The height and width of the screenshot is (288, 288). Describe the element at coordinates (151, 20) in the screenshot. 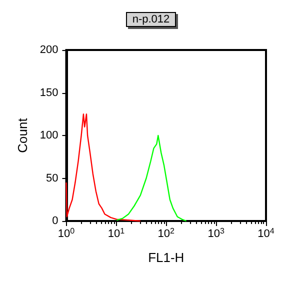

I see `chart-title: n-p.012` at that location.